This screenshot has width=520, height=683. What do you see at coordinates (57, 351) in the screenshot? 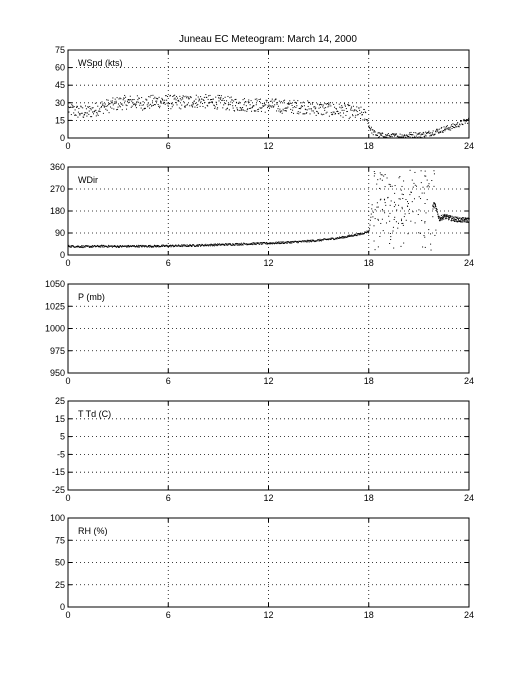
I see `y-tick-label: 975` at bounding box center [57, 351].